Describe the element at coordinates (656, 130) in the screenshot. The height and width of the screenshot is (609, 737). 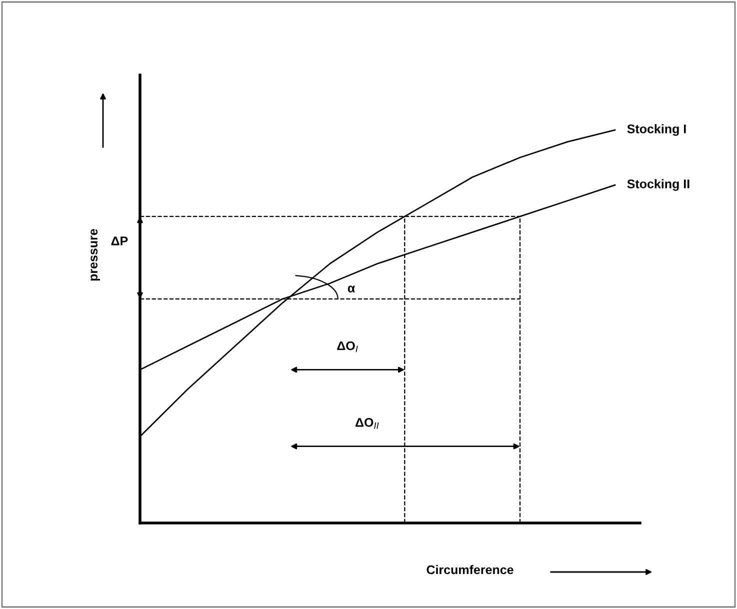
I see `series-label: Stocking I` at that location.